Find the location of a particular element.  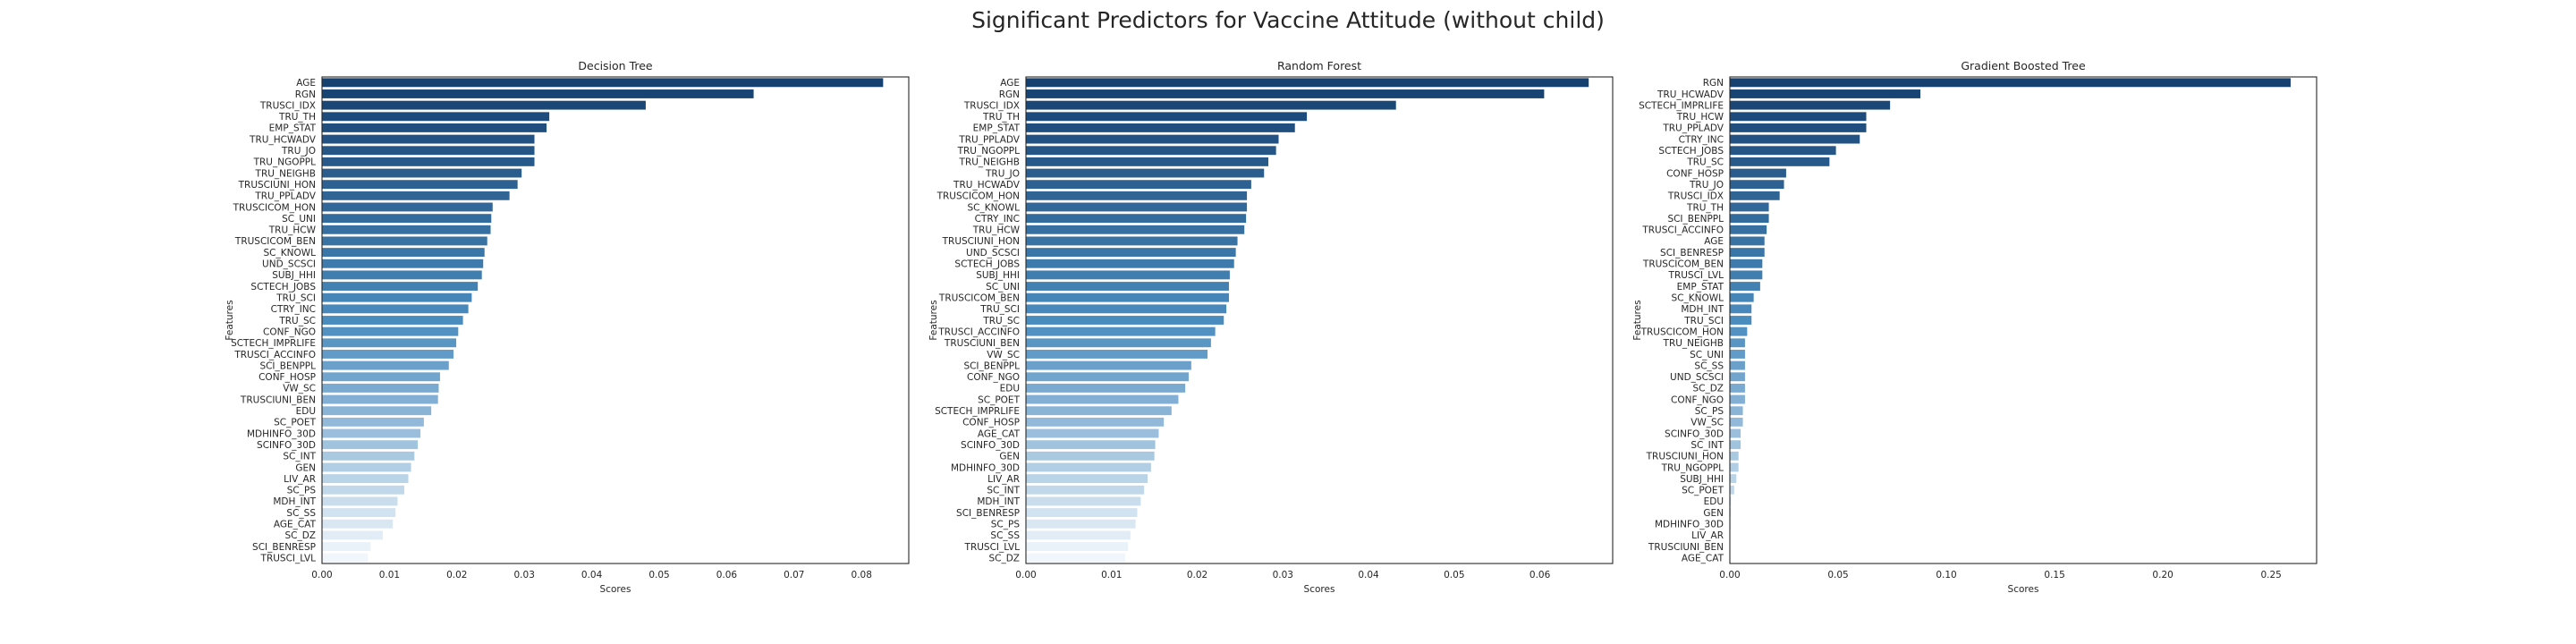

bar-tru-hcwadv is located at coordinates (1825, 93).